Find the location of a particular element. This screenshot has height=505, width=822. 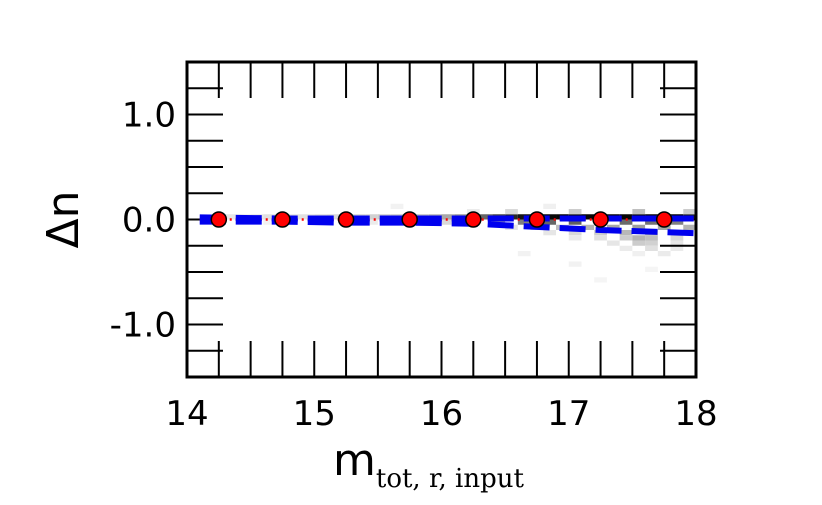

x-tick-label: 18 is located at coordinates (695, 414).